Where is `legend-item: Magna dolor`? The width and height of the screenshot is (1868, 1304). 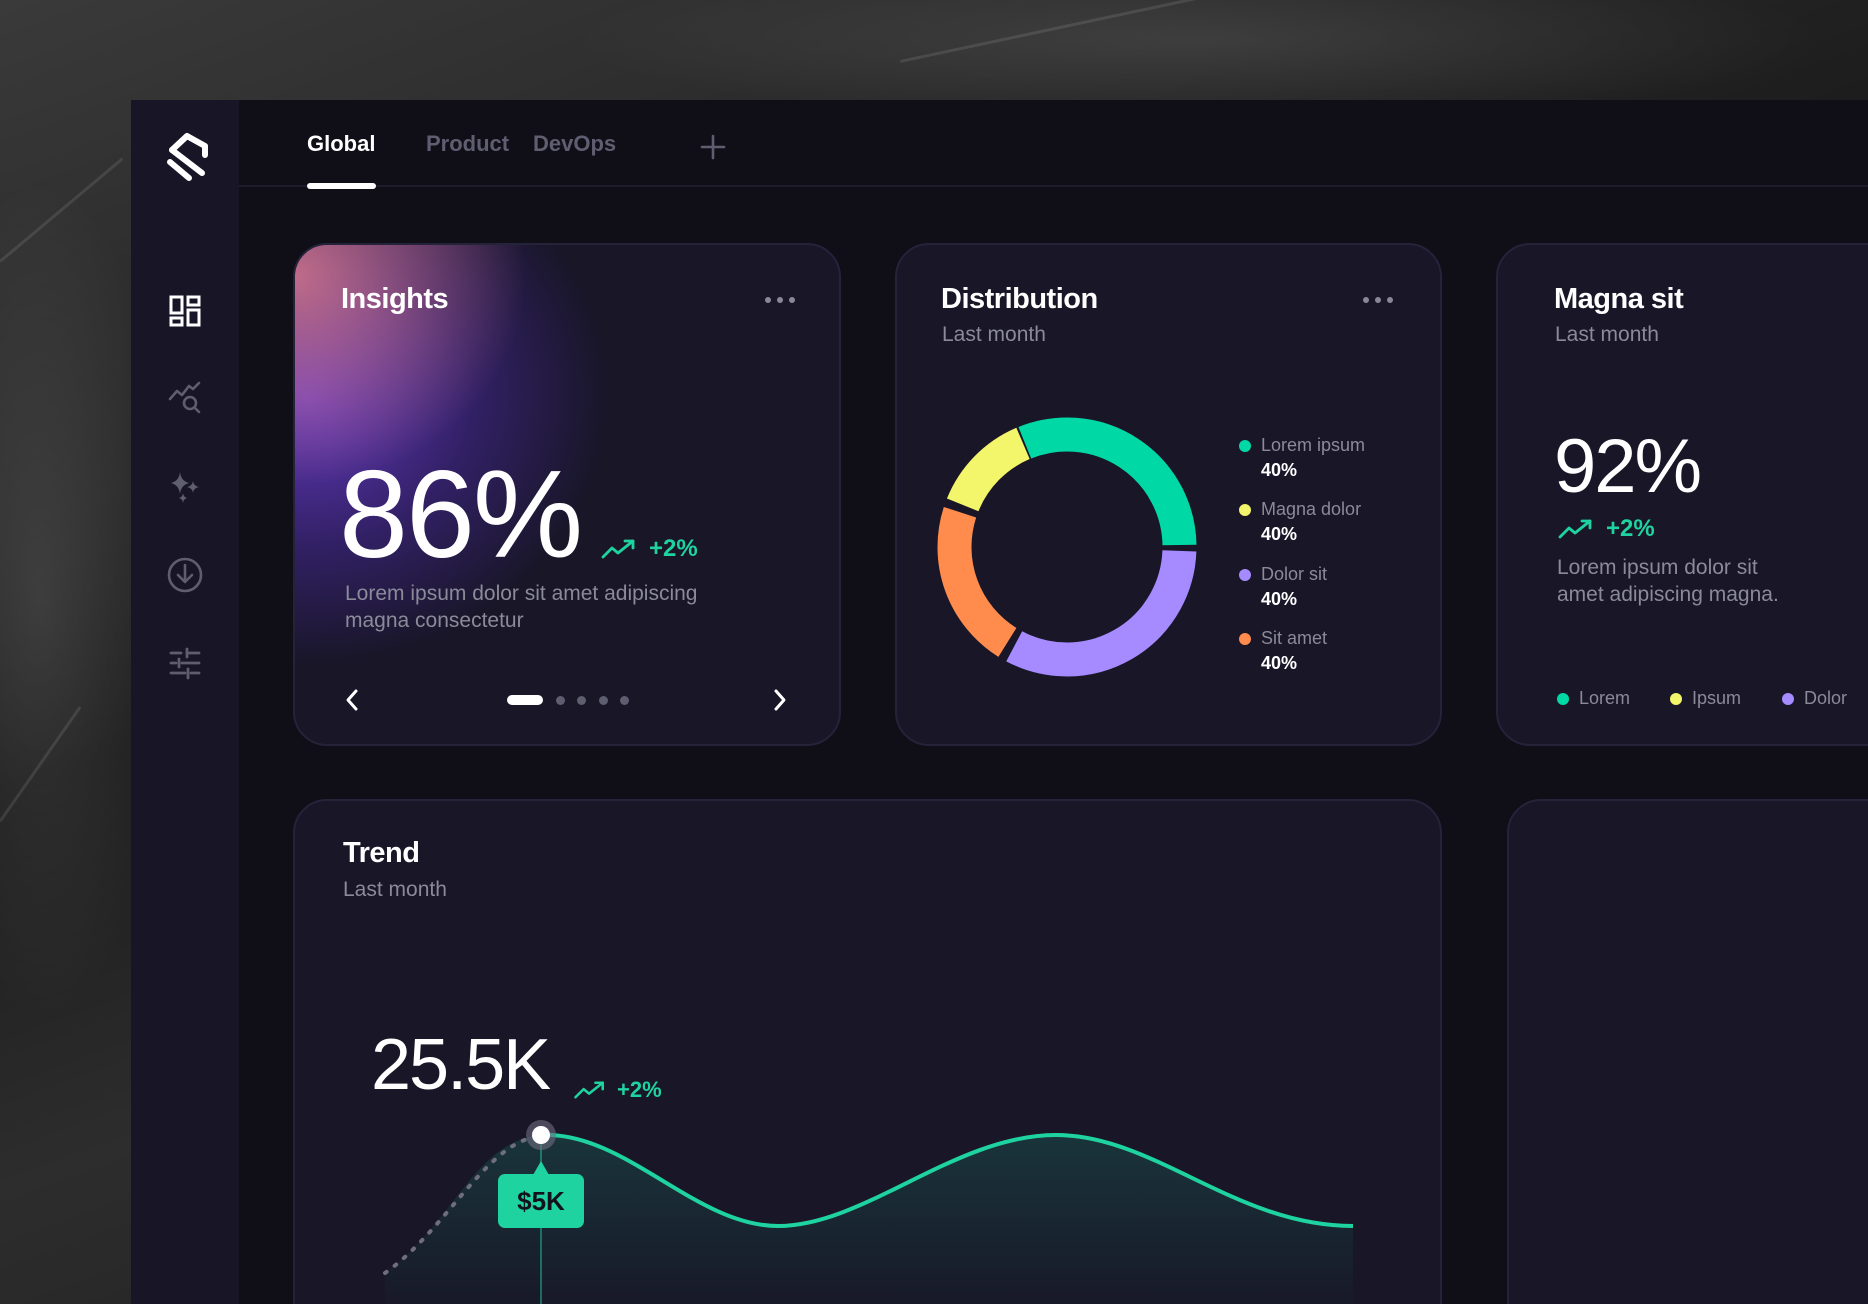 legend-item: Magna dolor is located at coordinates (1300, 509).